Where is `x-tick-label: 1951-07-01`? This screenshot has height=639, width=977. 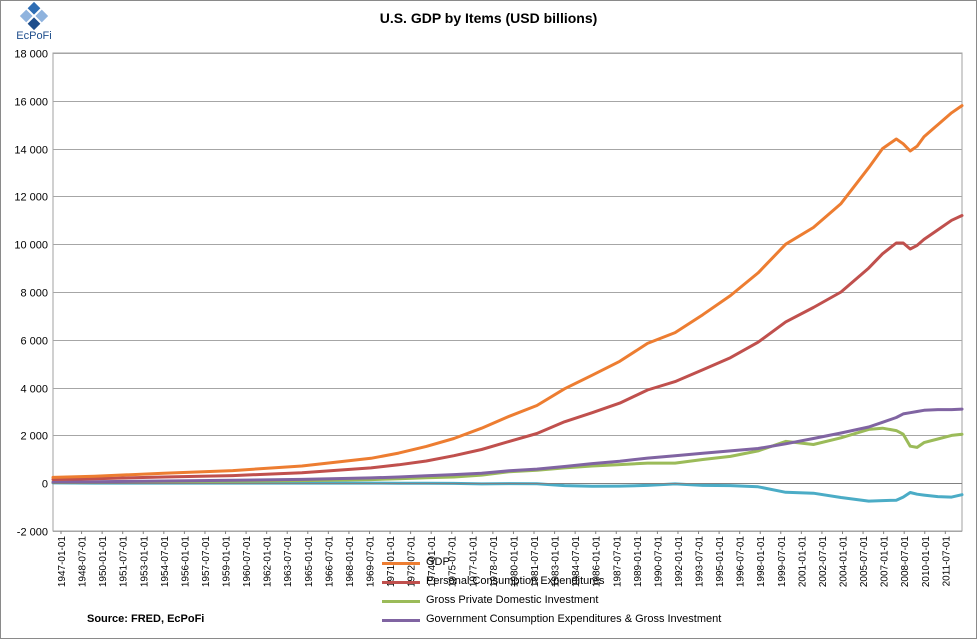
x-tick-label: 1951-07-01 is located at coordinates (124, 562).